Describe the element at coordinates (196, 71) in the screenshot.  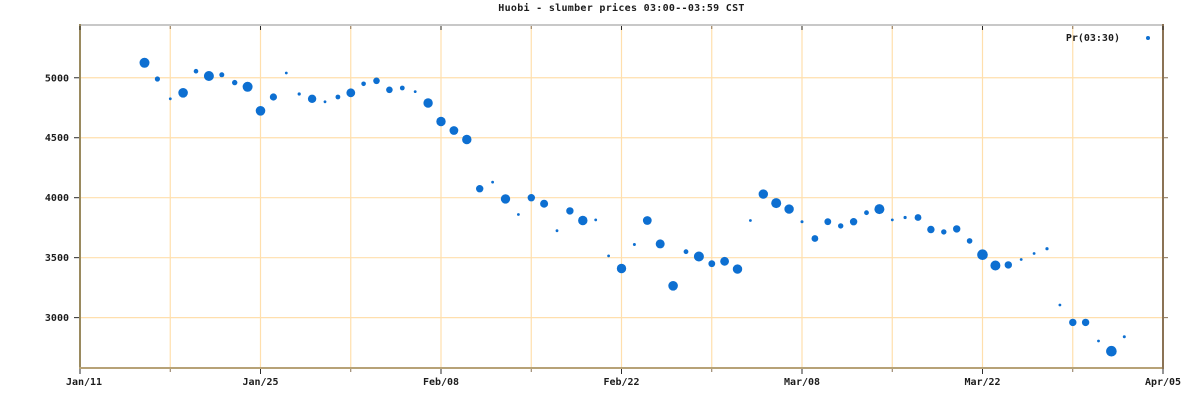
I see `data-point: Jan/20: 5055` at that location.